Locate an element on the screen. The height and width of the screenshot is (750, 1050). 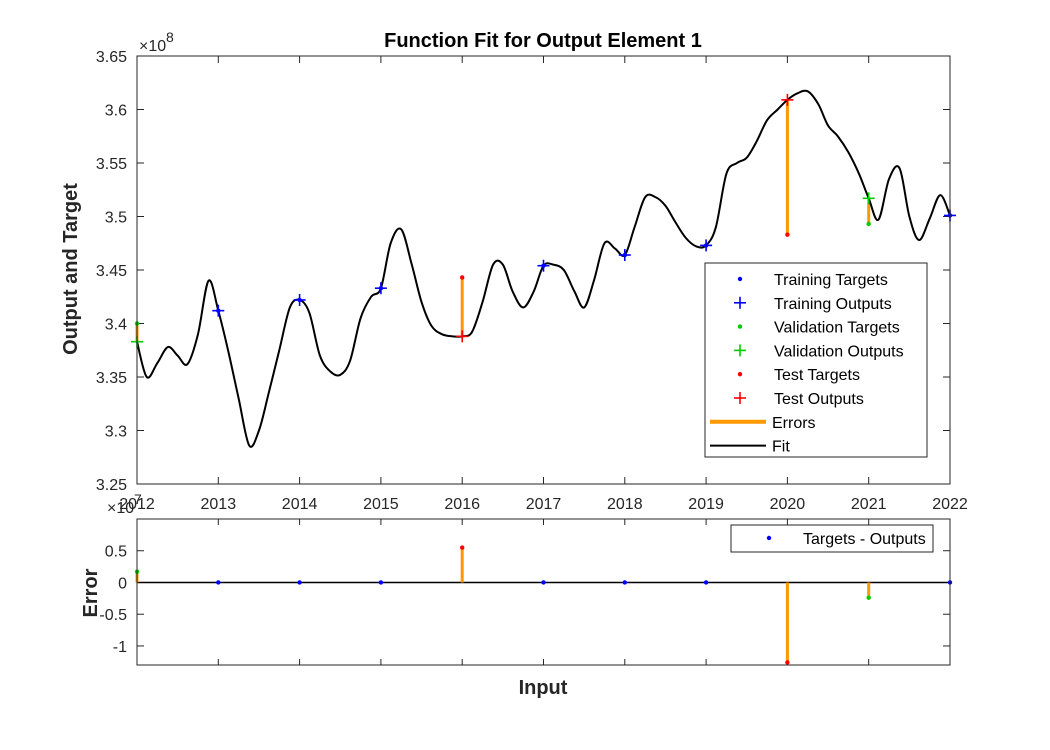
top-y-tick-label: 3.35 is located at coordinates (111, 378).